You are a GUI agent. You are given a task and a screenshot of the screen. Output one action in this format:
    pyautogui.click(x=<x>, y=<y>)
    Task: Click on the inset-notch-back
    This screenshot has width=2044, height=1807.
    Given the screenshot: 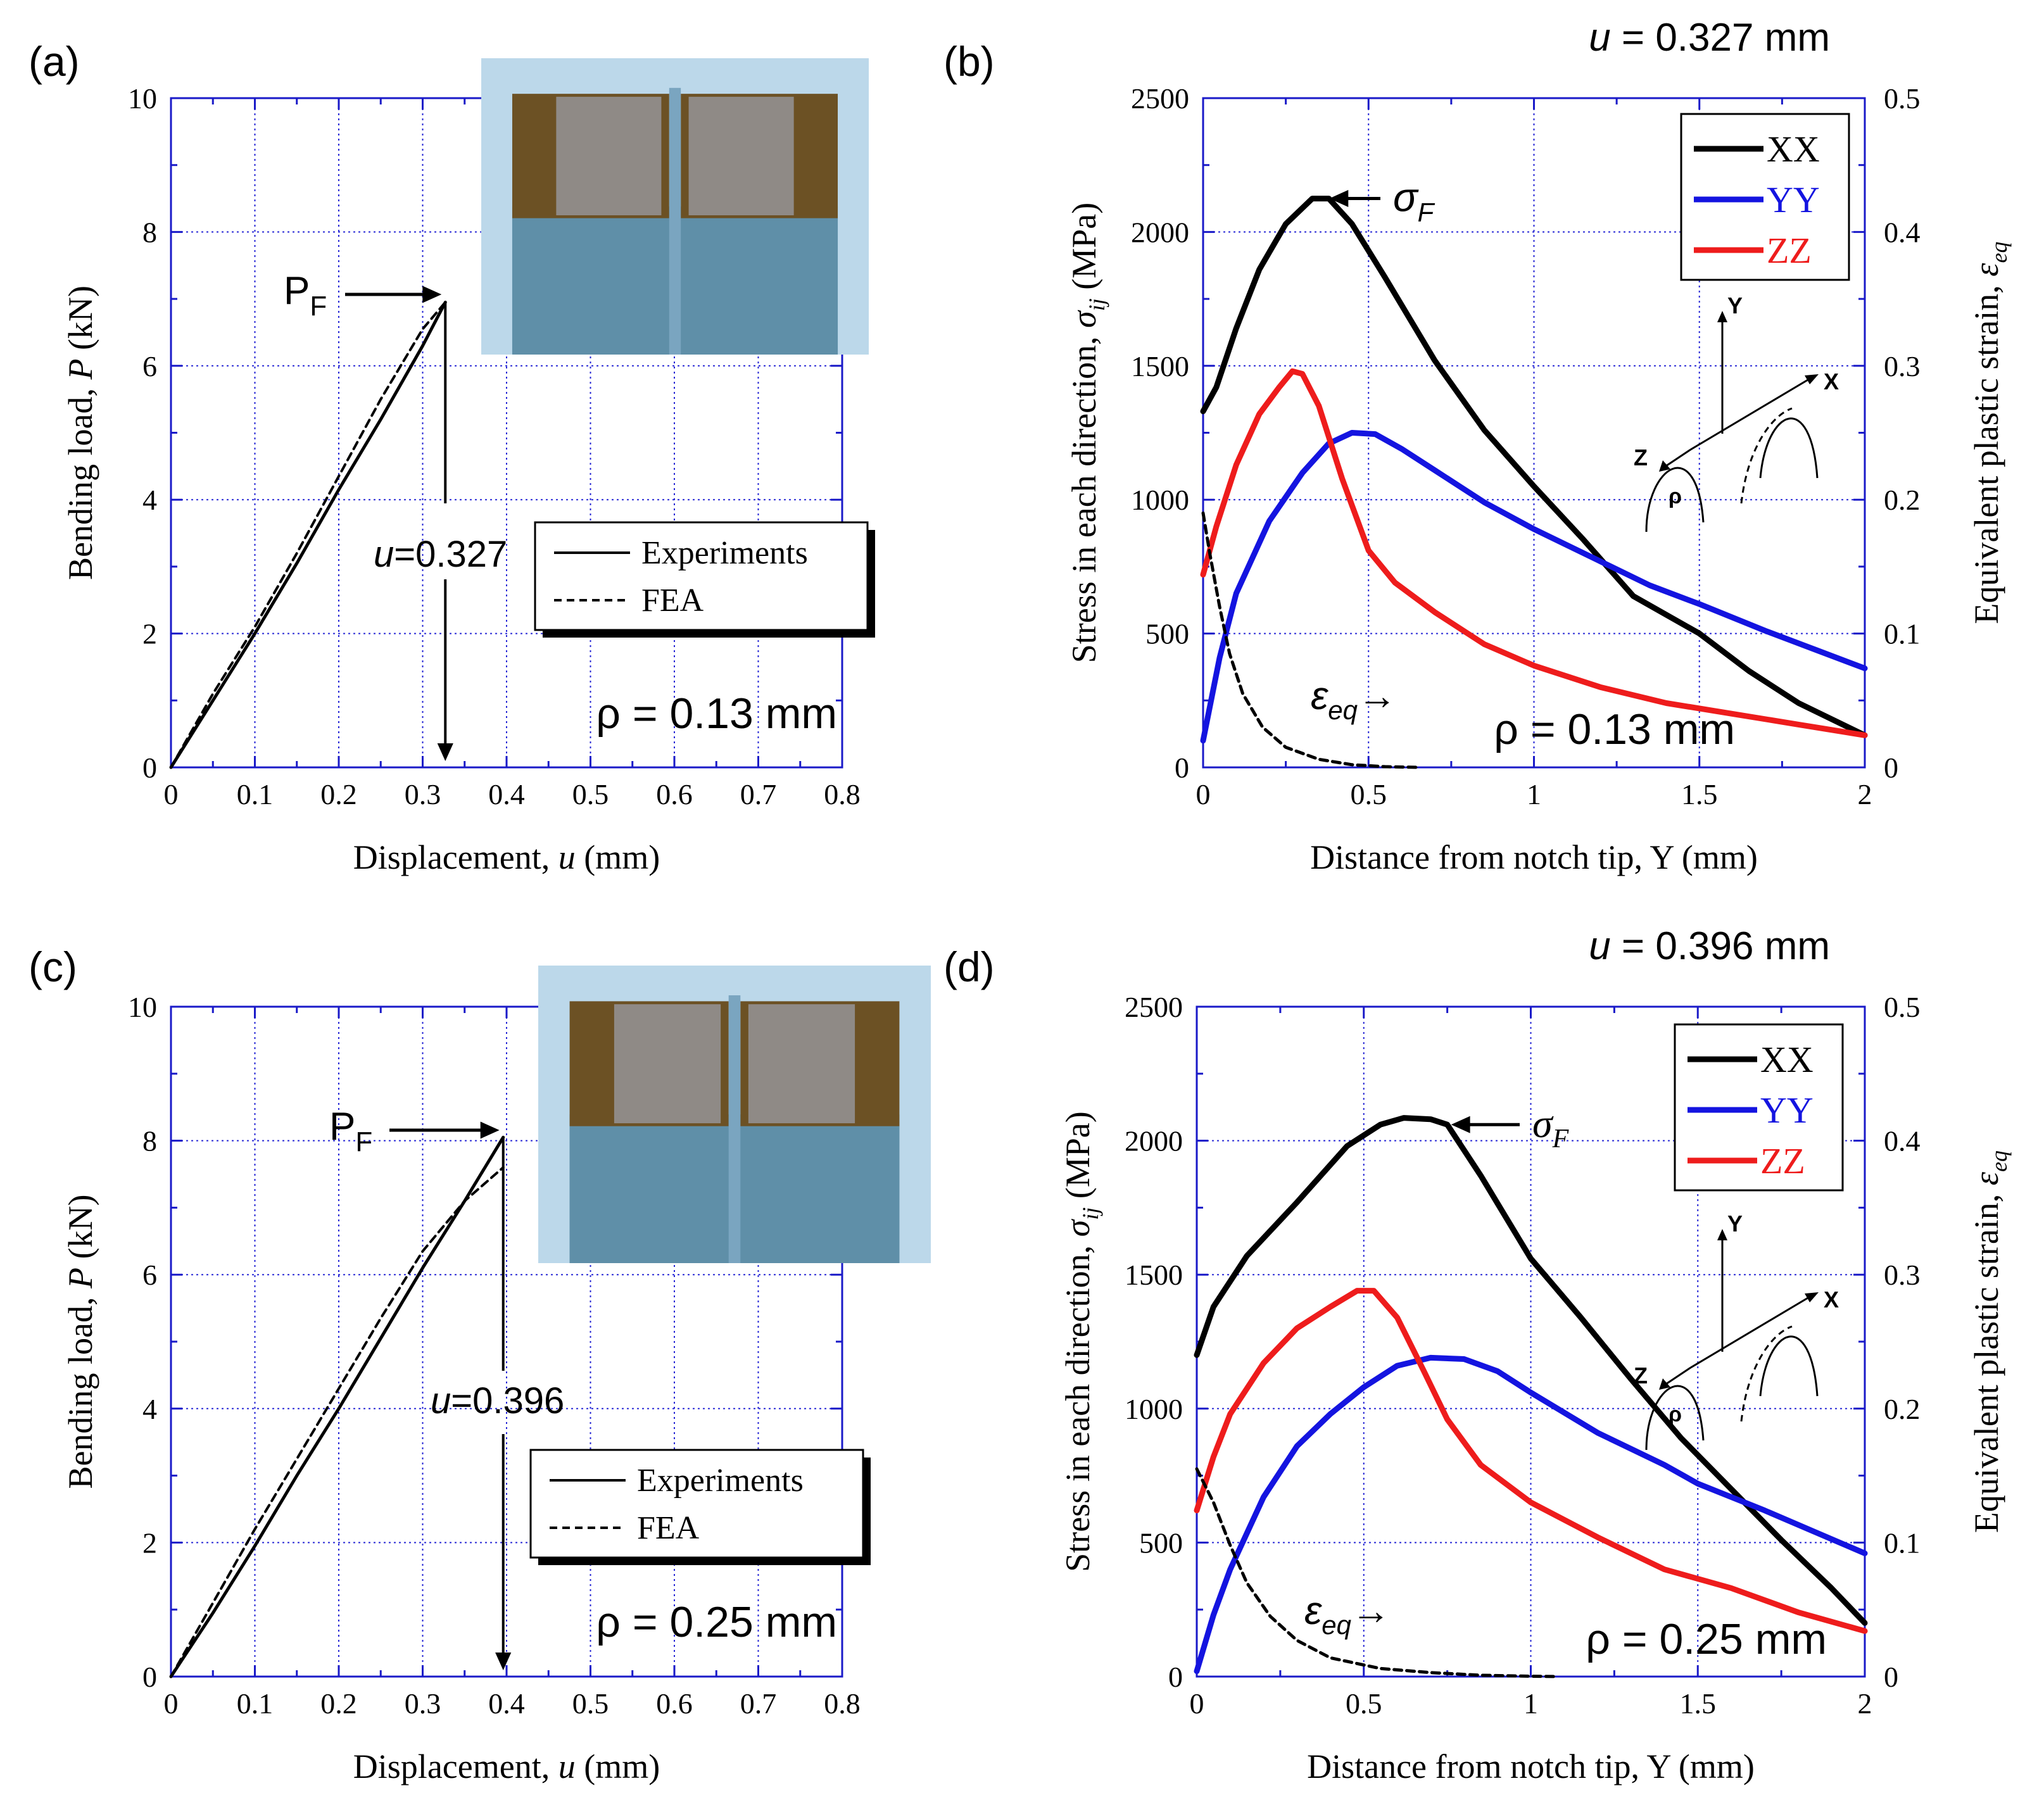 What is the action you would take?
    pyautogui.click(x=1789, y=448)
    